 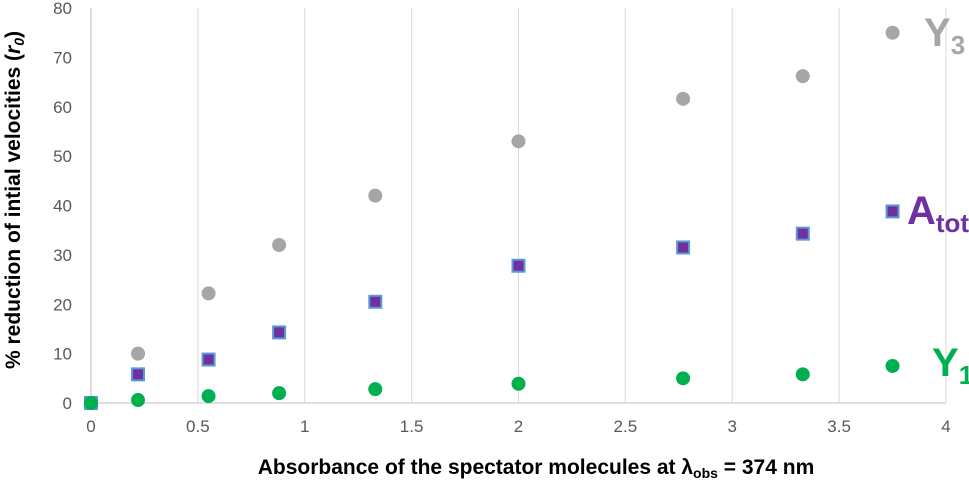 I want to click on y-tick-labels: 0 10 20 30 40 50 60 70 80, so click(x=62, y=206).